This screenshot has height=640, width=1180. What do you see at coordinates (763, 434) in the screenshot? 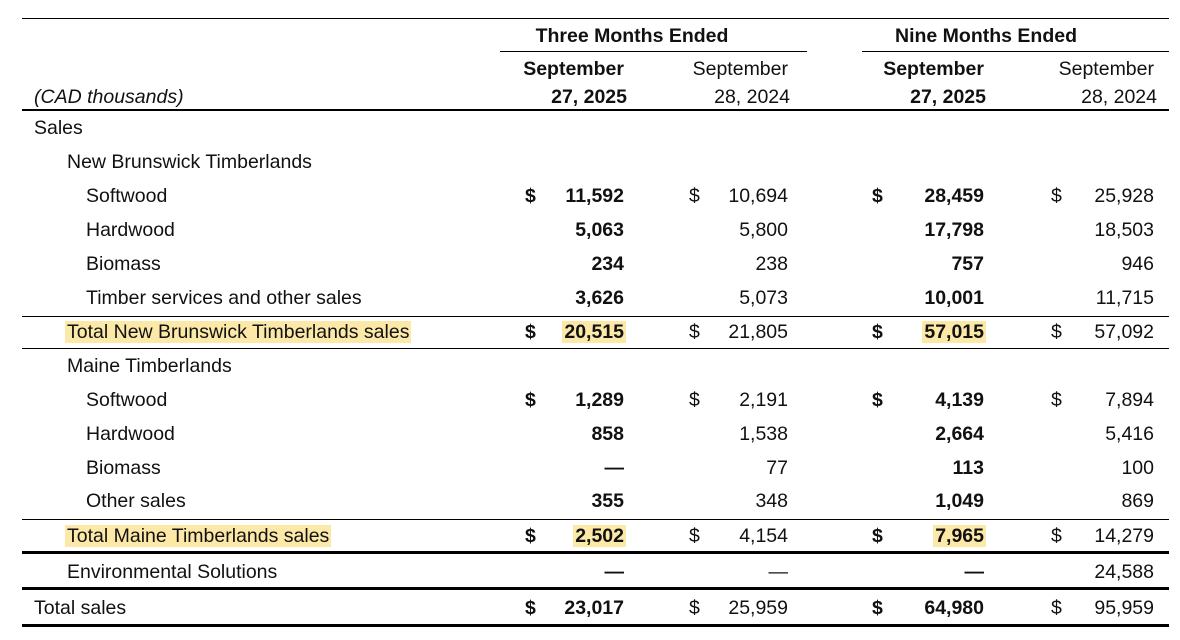
I see `row-value: 1,538` at bounding box center [763, 434].